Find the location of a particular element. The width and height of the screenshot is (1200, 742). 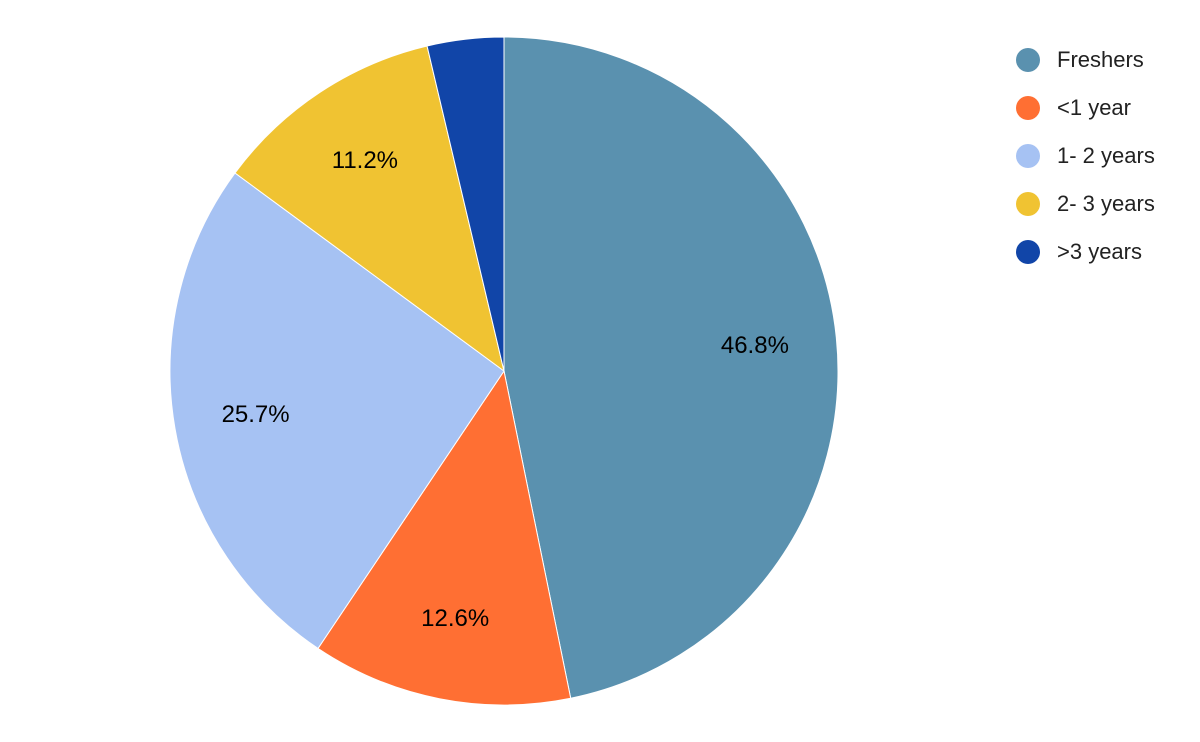

slice-value-label: 11.2% is located at coordinates (365, 160).